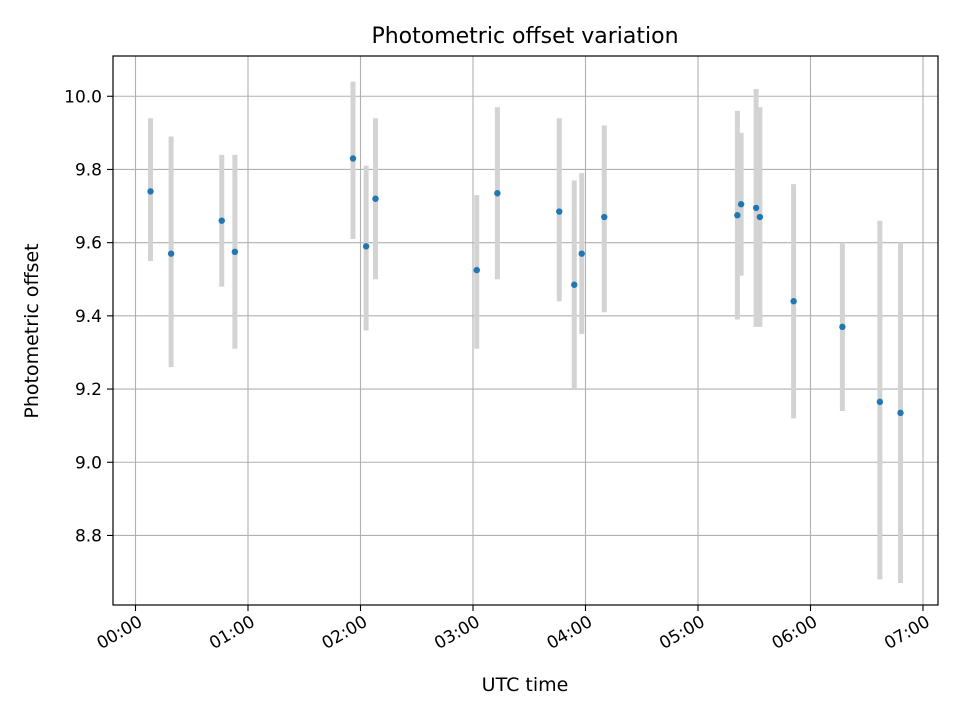 Image resolution: width=960 pixels, height=720 pixels. Describe the element at coordinates (88, 244) in the screenshot. I see `y-tick-label: 9.6` at that location.